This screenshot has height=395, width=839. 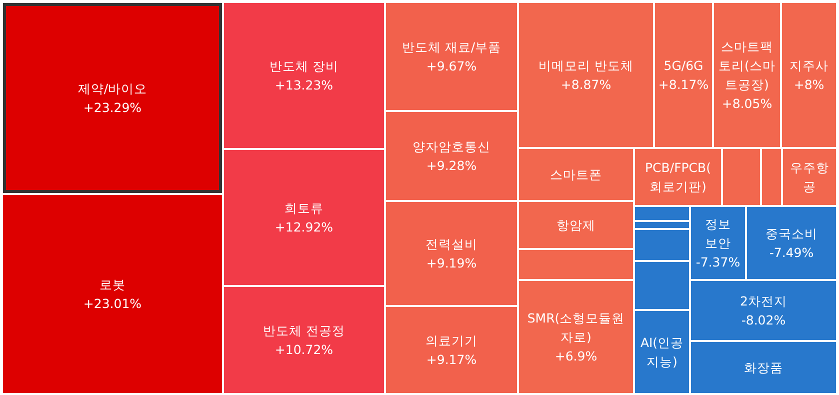 I want to click on category-label: 중국소비, so click(x=792, y=233).